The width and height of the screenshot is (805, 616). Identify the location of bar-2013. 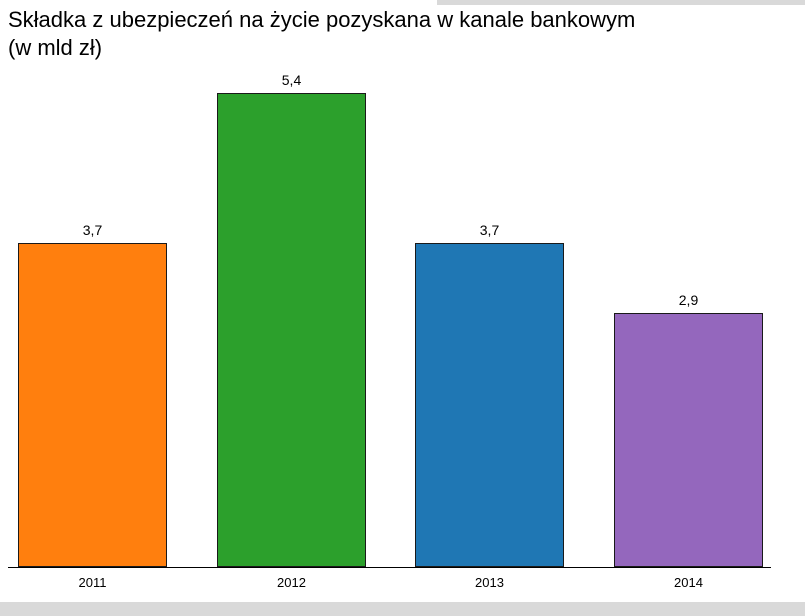
(489, 405).